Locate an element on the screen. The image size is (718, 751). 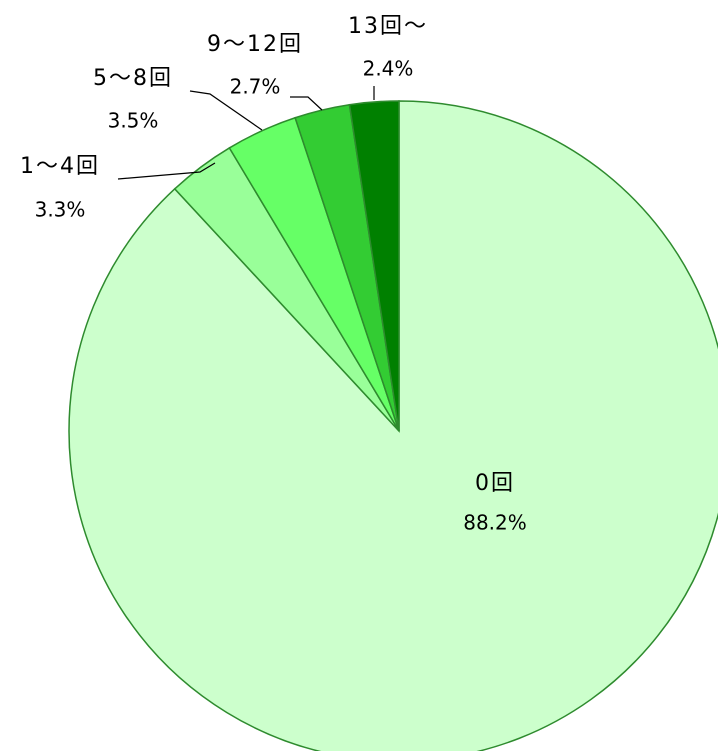
pie-slice is located at coordinates (374, 266).